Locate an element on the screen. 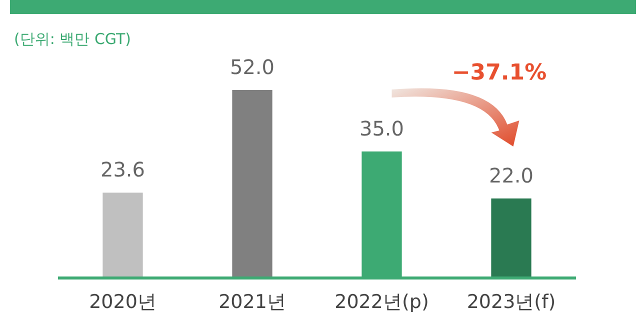 The image size is (640, 325). data-label: 23.6 is located at coordinates (123, 170).